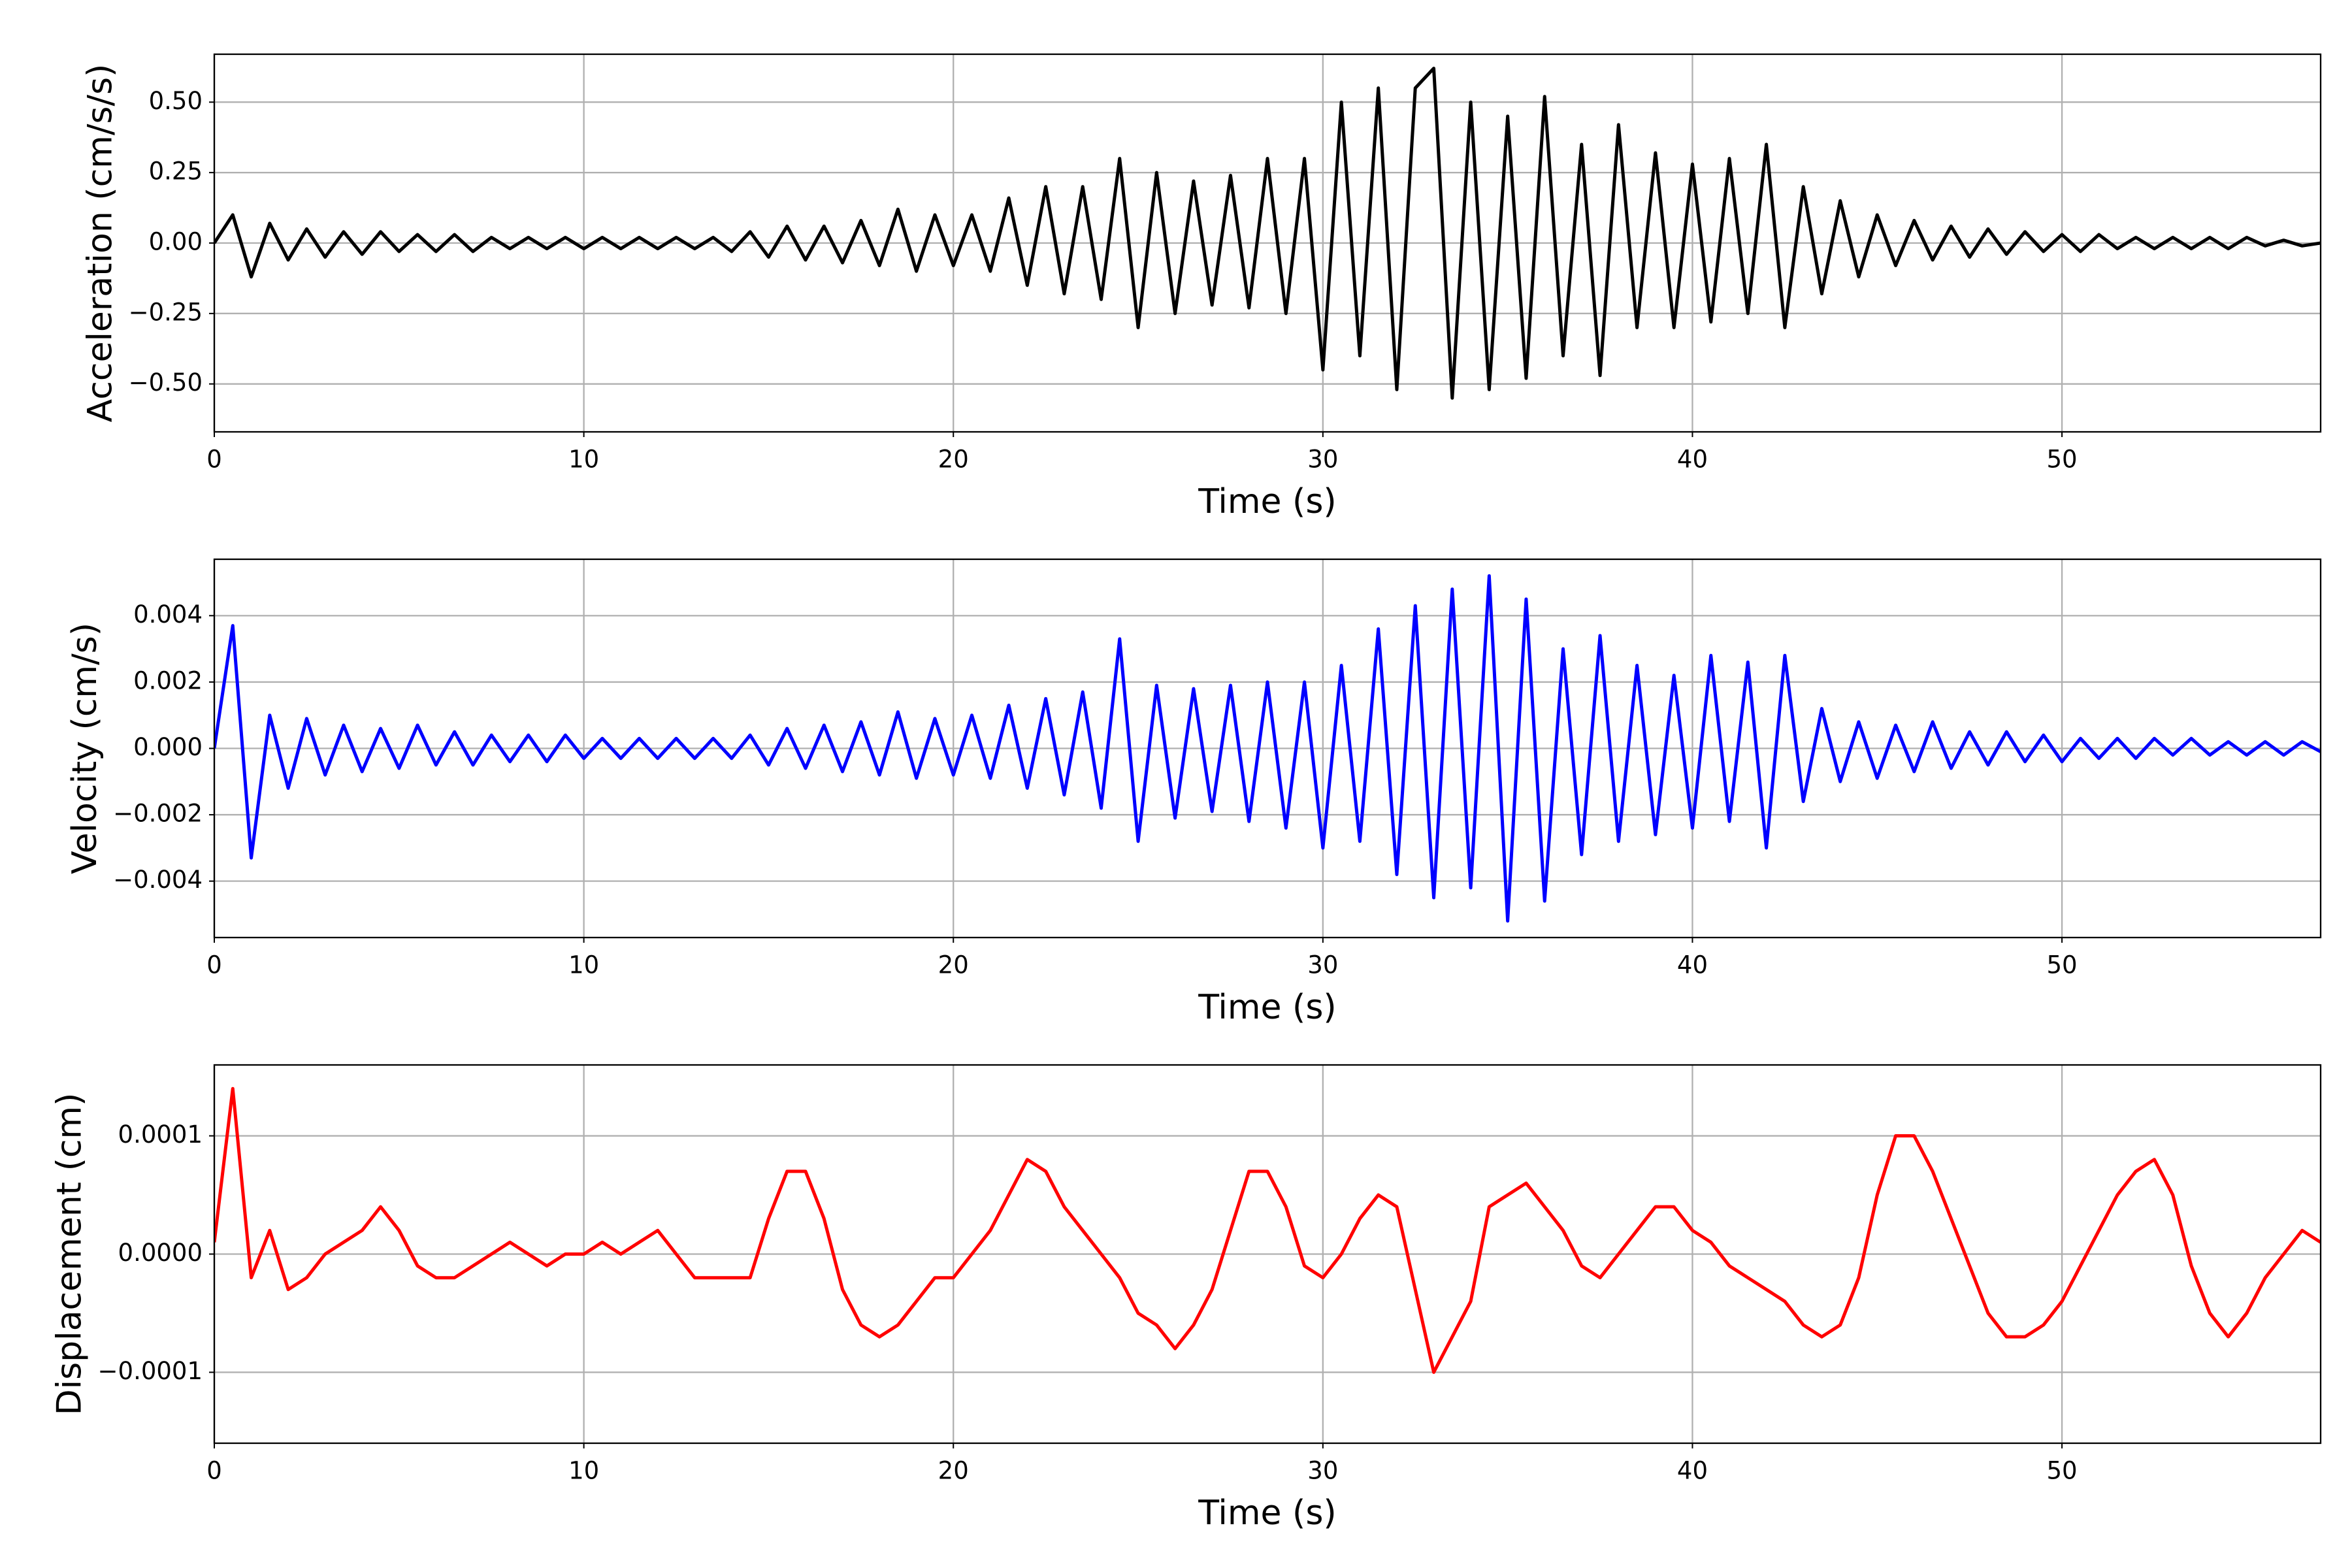  Describe the element at coordinates (176, 242) in the screenshot. I see `y-tick-label: 0.00` at that location.